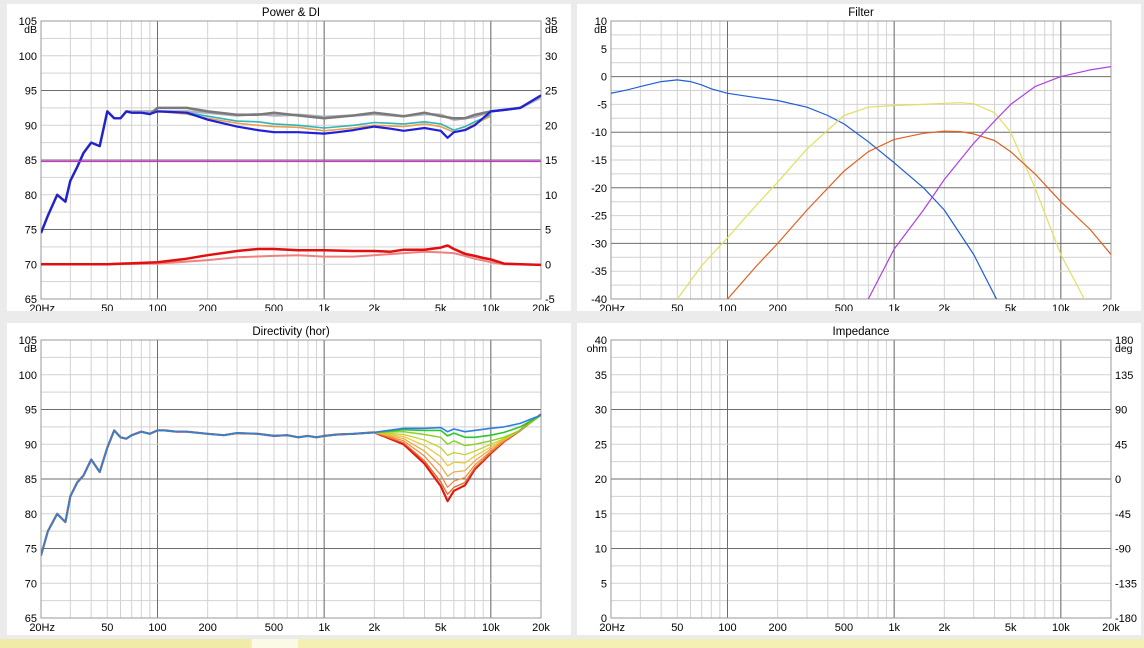  Describe the element at coordinates (601, 445) in the screenshot. I see `y-tick-label: 25` at that location.